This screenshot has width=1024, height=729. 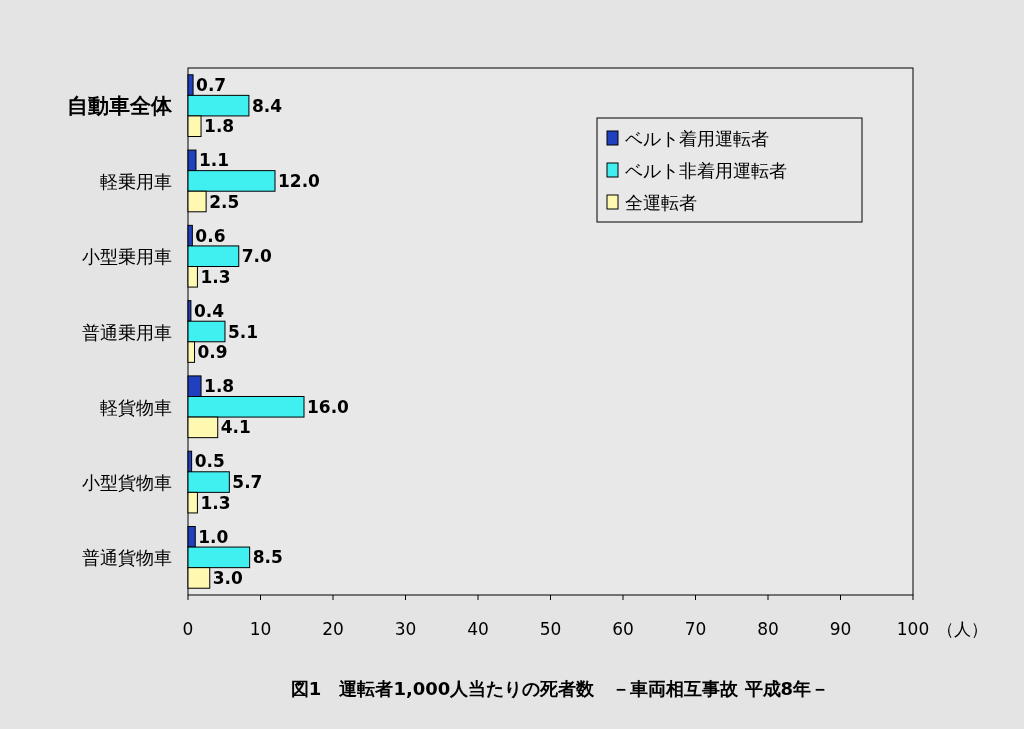 What do you see at coordinates (623, 629) in the screenshot?
I see `x-tick-label: 60` at bounding box center [623, 629].